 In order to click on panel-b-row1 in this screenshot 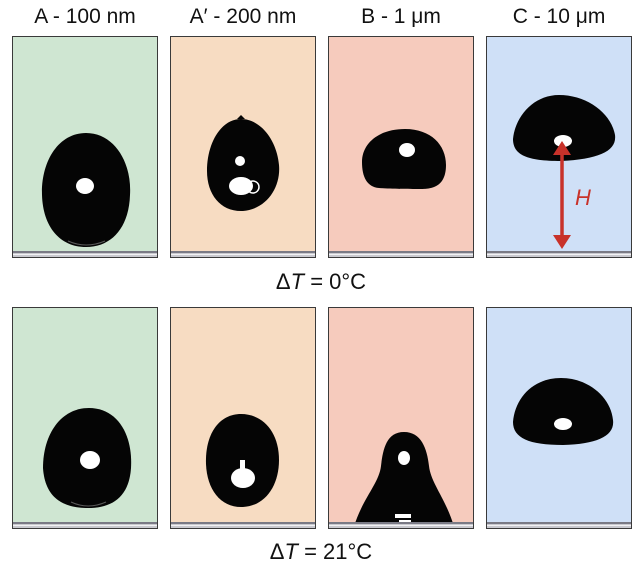, I will do `click(401, 147)`.